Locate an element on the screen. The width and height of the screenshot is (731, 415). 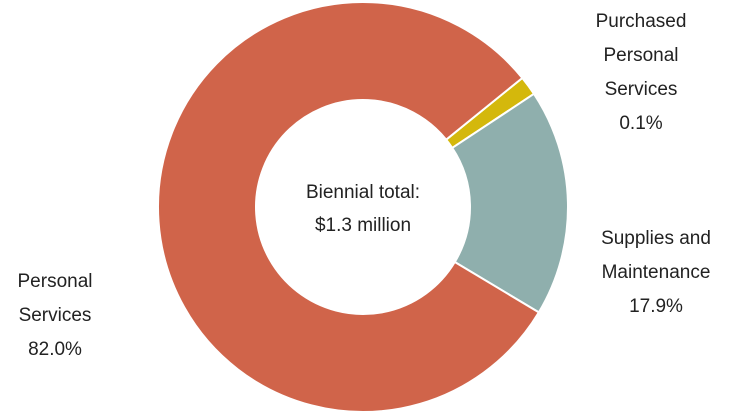
slice-percent-purchased: 0.1% is located at coordinates (640, 123).